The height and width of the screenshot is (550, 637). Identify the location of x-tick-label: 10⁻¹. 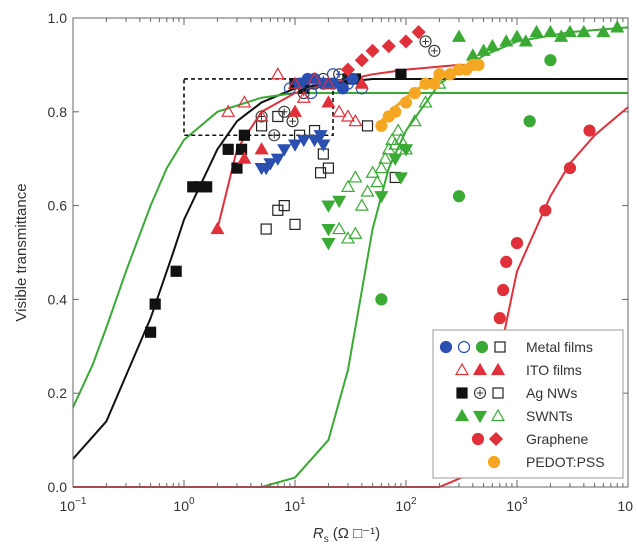
(73, 505).